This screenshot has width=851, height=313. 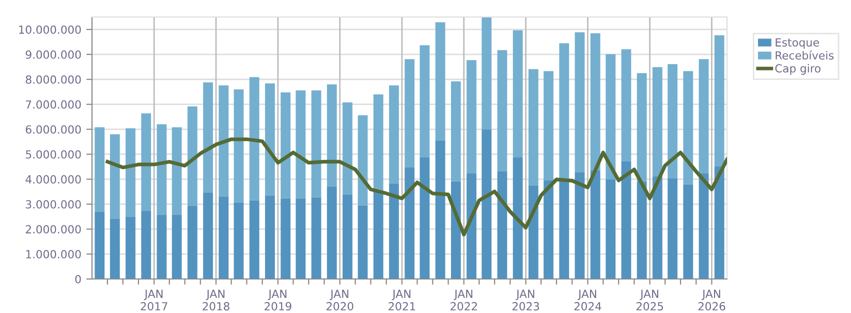 What do you see at coordinates (340, 300) in the screenshot?
I see `x-tick-label: JAN 2020` at bounding box center [340, 300].